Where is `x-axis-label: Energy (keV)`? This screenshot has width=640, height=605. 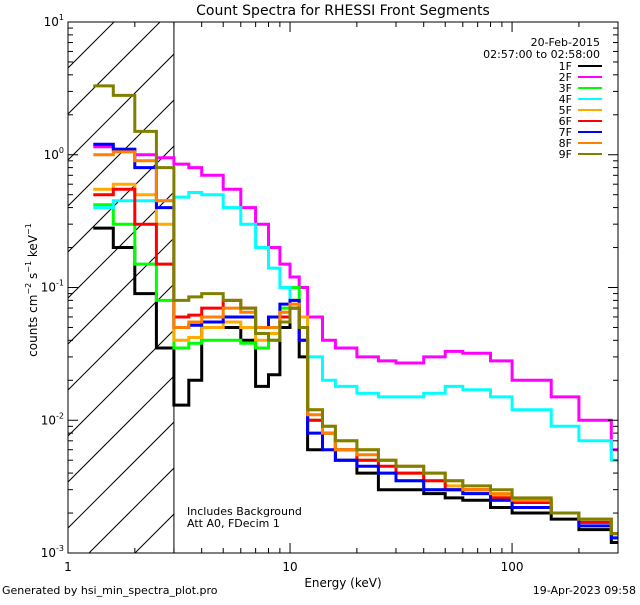
x-axis-label: Energy (keV) is located at coordinates (342, 583).